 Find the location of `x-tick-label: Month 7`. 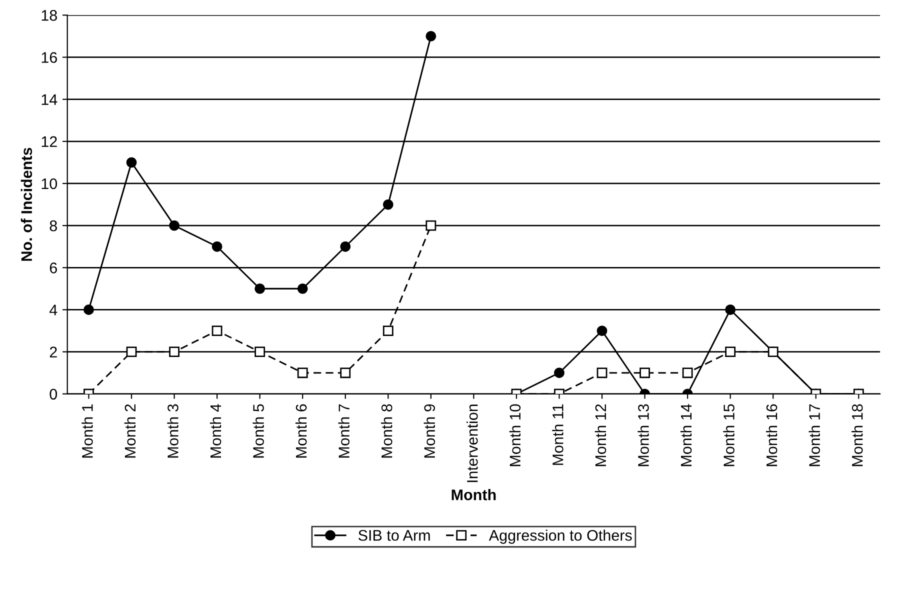

x-tick-label: Month 7 is located at coordinates (344, 431).